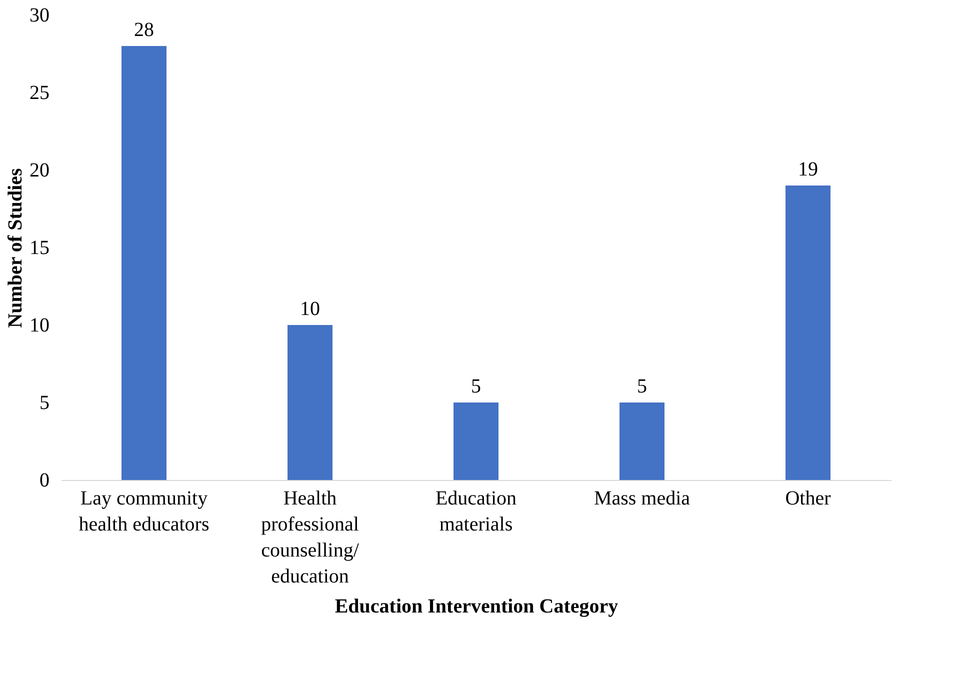 The image size is (954, 677). Describe the element at coordinates (40, 248) in the screenshot. I see `y-tick-label: 15` at that location.